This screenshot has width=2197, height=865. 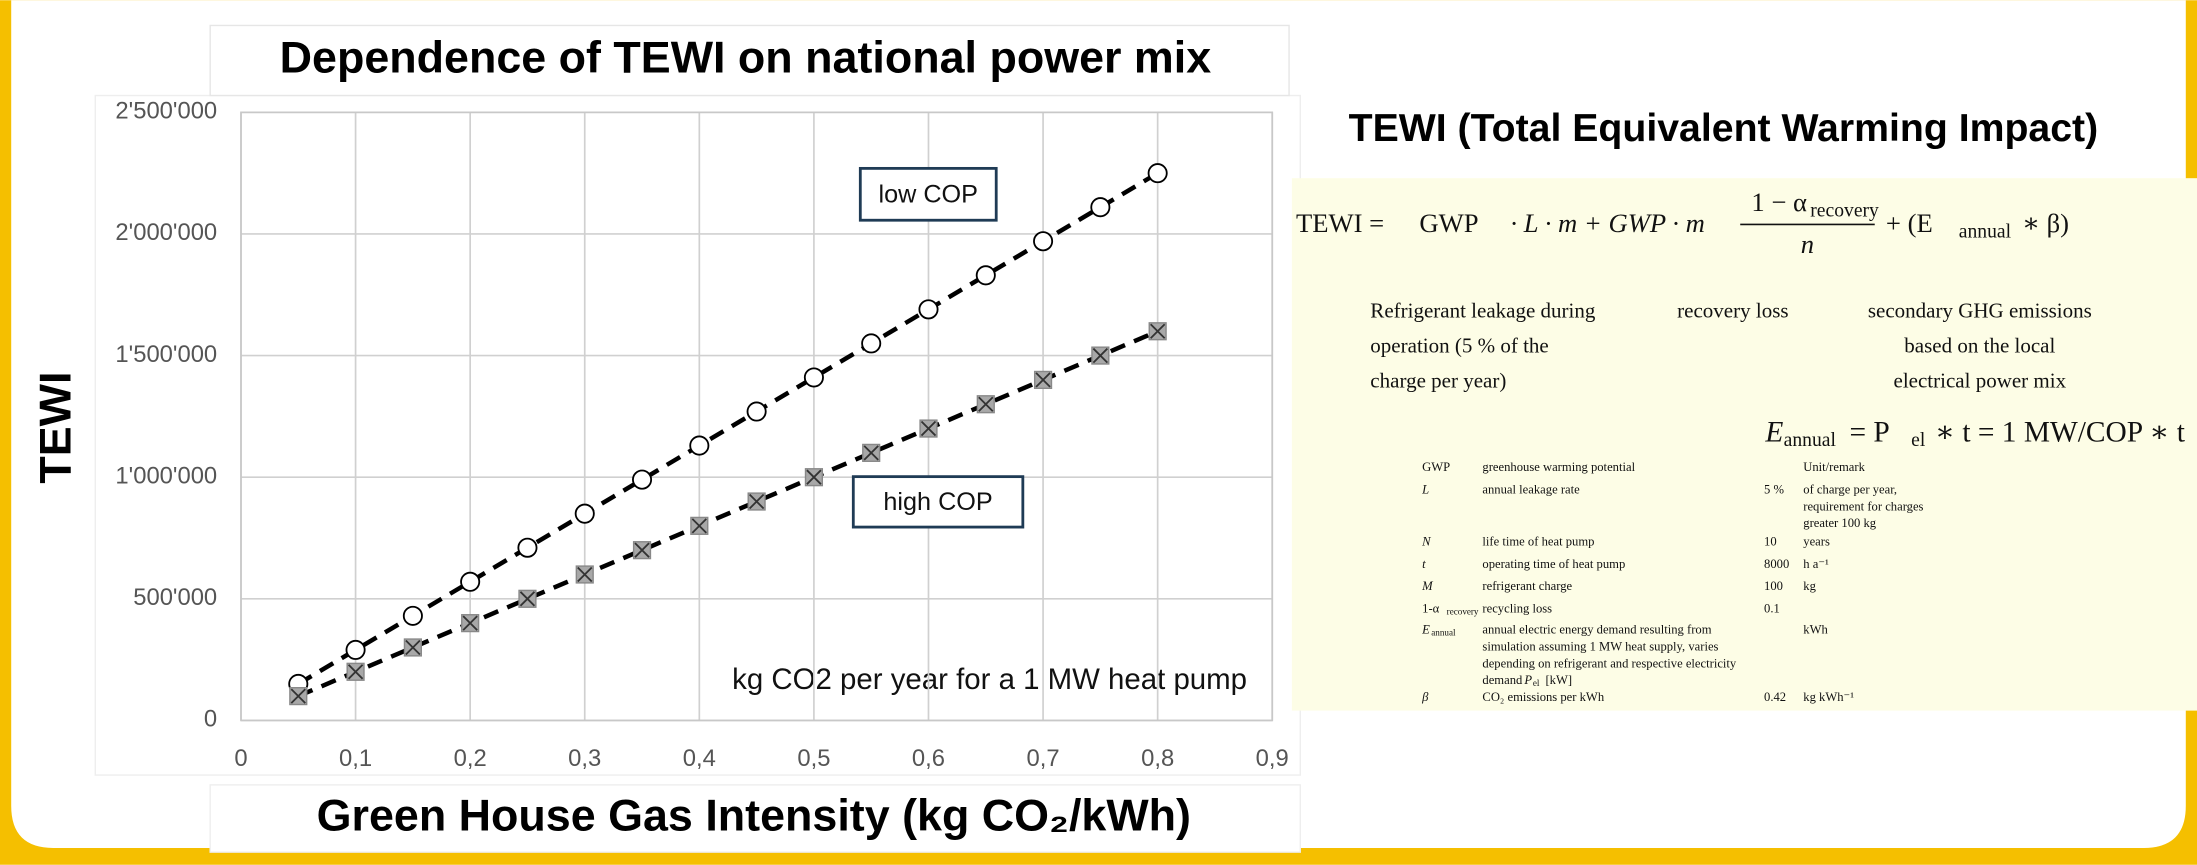 What do you see at coordinates (584, 758) in the screenshot?
I see `x-tick-label: 0,3` at bounding box center [584, 758].